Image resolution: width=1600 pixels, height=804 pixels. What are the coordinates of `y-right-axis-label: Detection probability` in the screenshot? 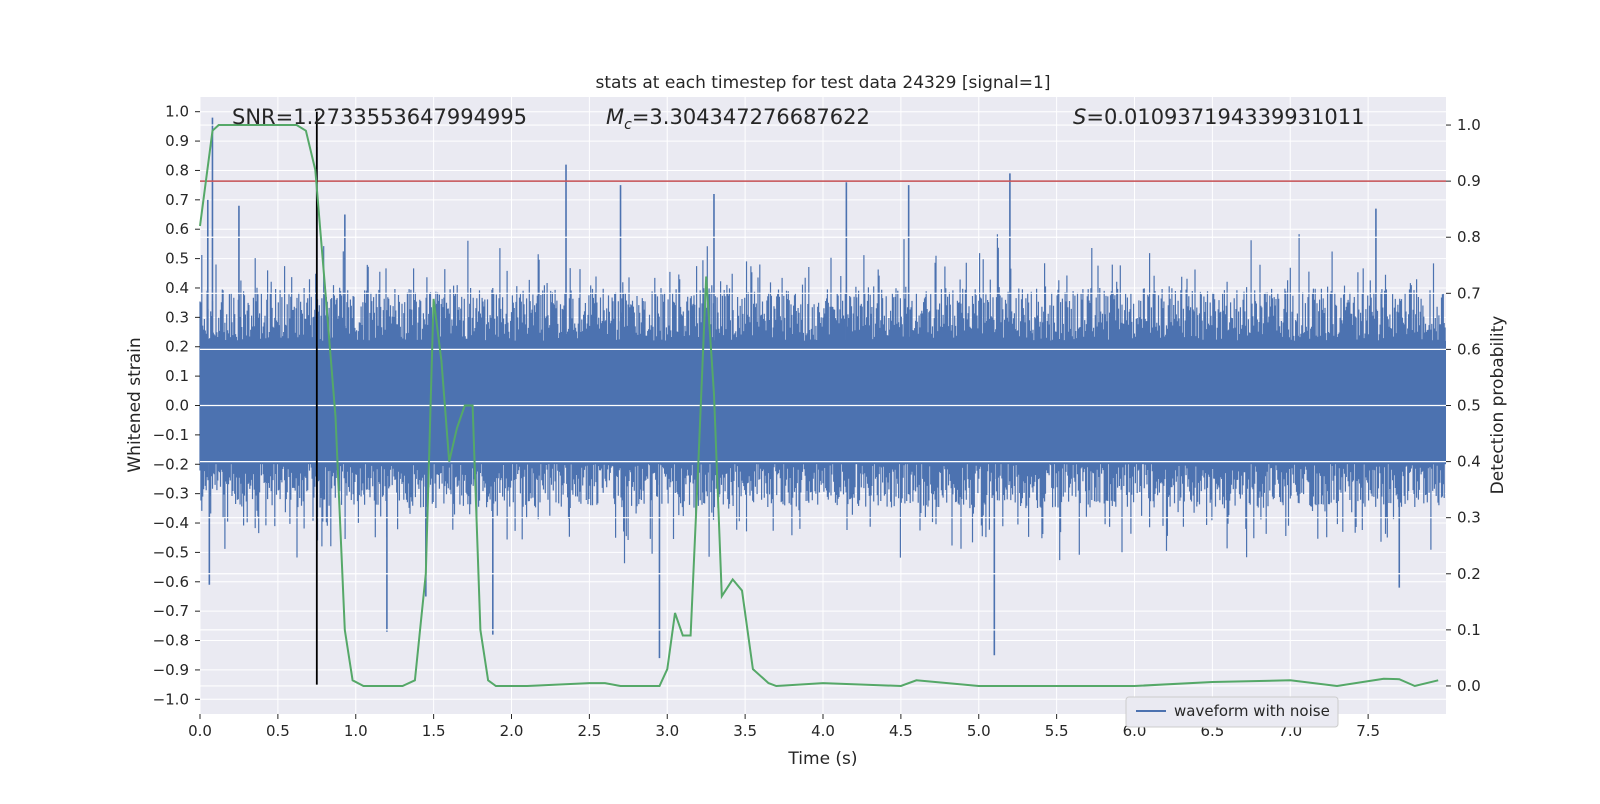 It's located at (1498, 405).